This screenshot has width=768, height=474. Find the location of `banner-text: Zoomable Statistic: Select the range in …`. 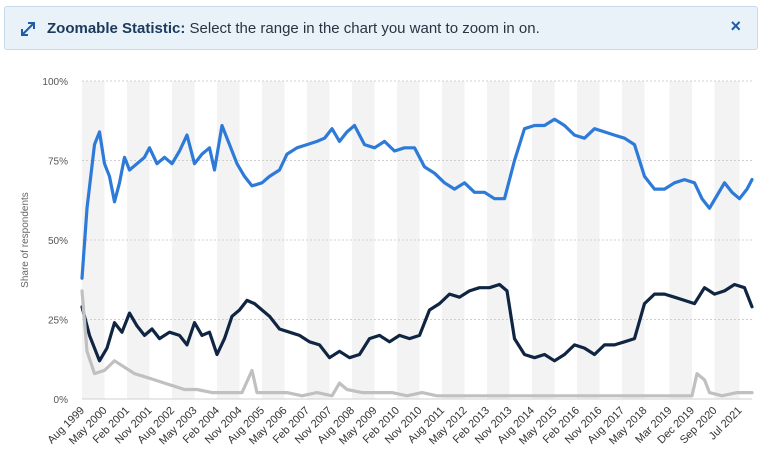

banner-text: Zoomable Statistic: Select the range in … is located at coordinates (293, 28).